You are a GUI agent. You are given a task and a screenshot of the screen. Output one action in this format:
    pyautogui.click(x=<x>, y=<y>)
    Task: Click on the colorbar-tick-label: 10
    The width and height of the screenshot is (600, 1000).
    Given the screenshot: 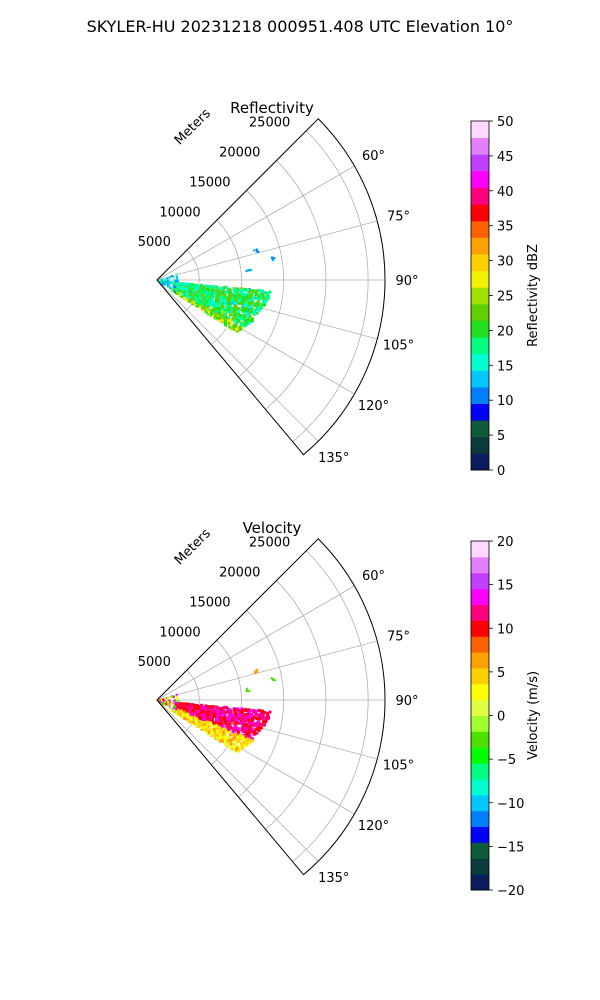 What is the action you would take?
    pyautogui.click(x=505, y=629)
    